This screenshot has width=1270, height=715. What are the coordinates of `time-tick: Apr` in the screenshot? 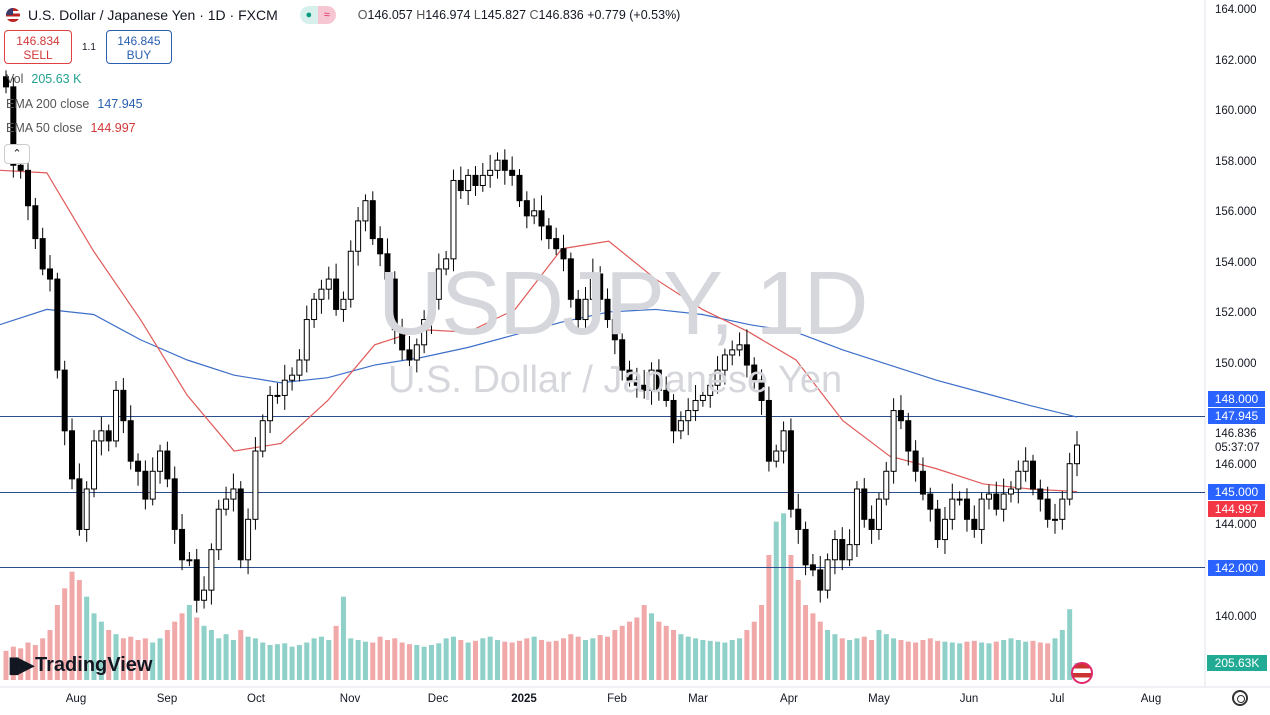 It's located at (789, 699).